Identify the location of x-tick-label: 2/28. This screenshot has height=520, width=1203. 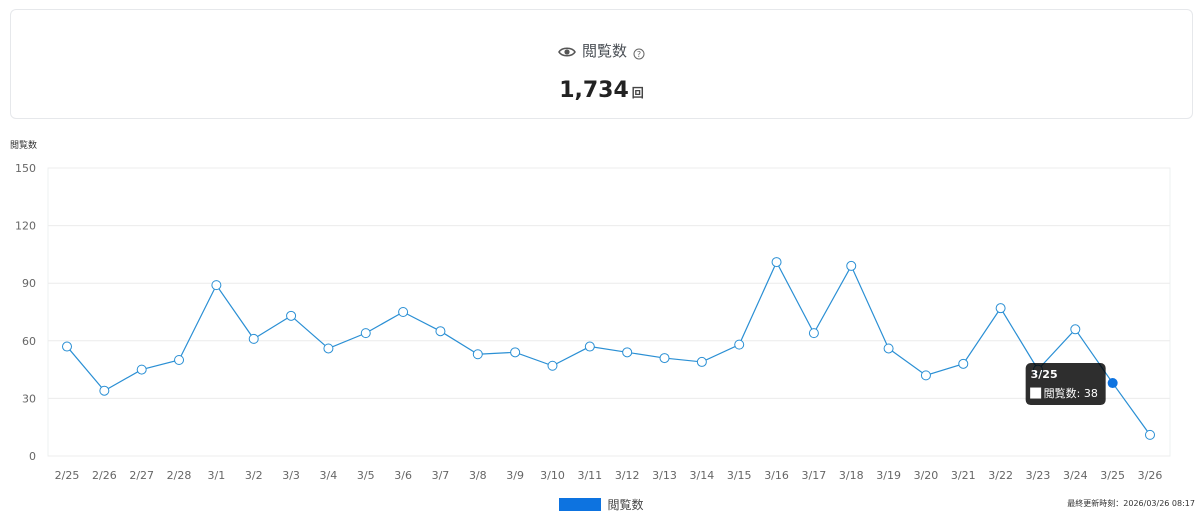
(179, 475).